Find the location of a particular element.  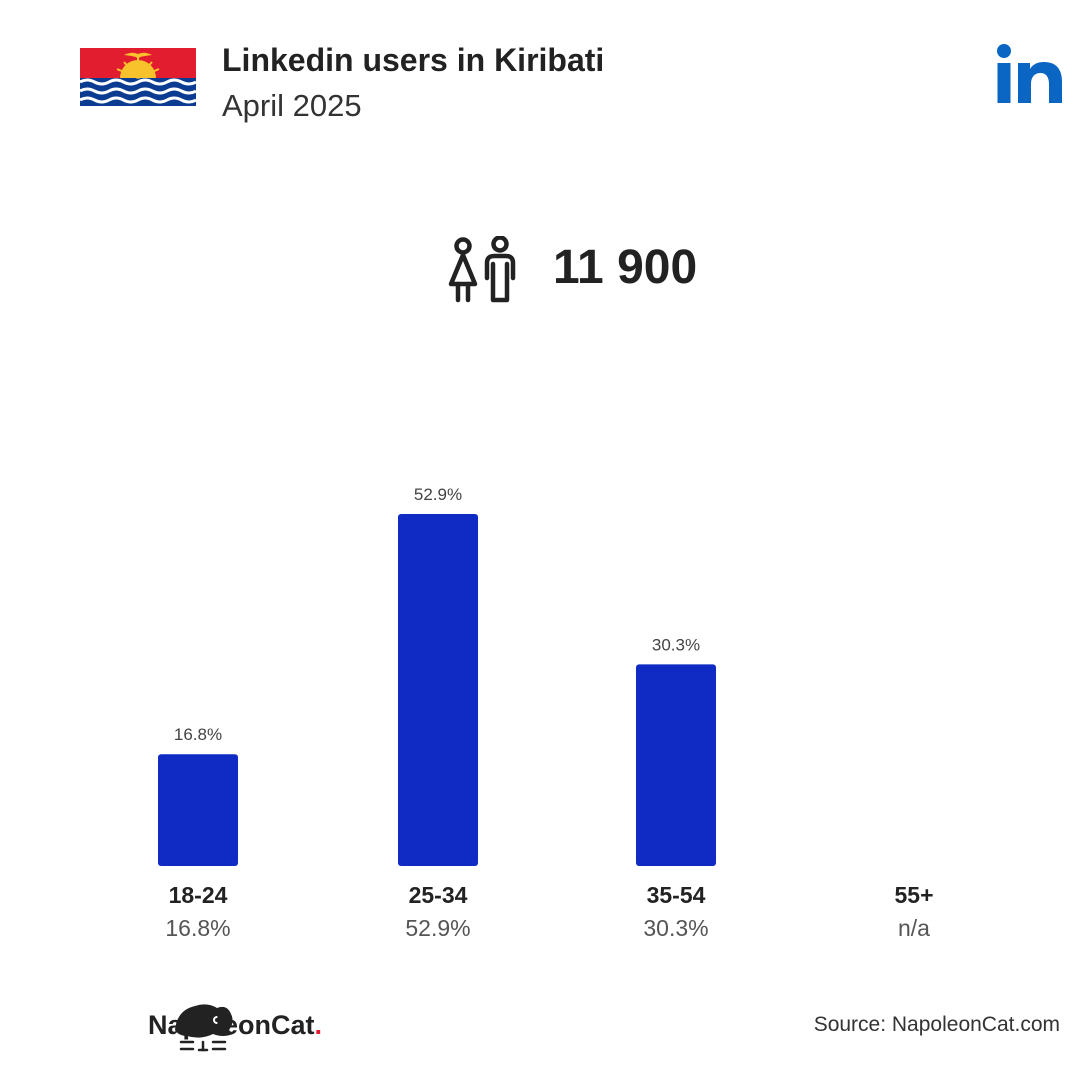

bar-value-label: 52.9% is located at coordinates (438, 494).